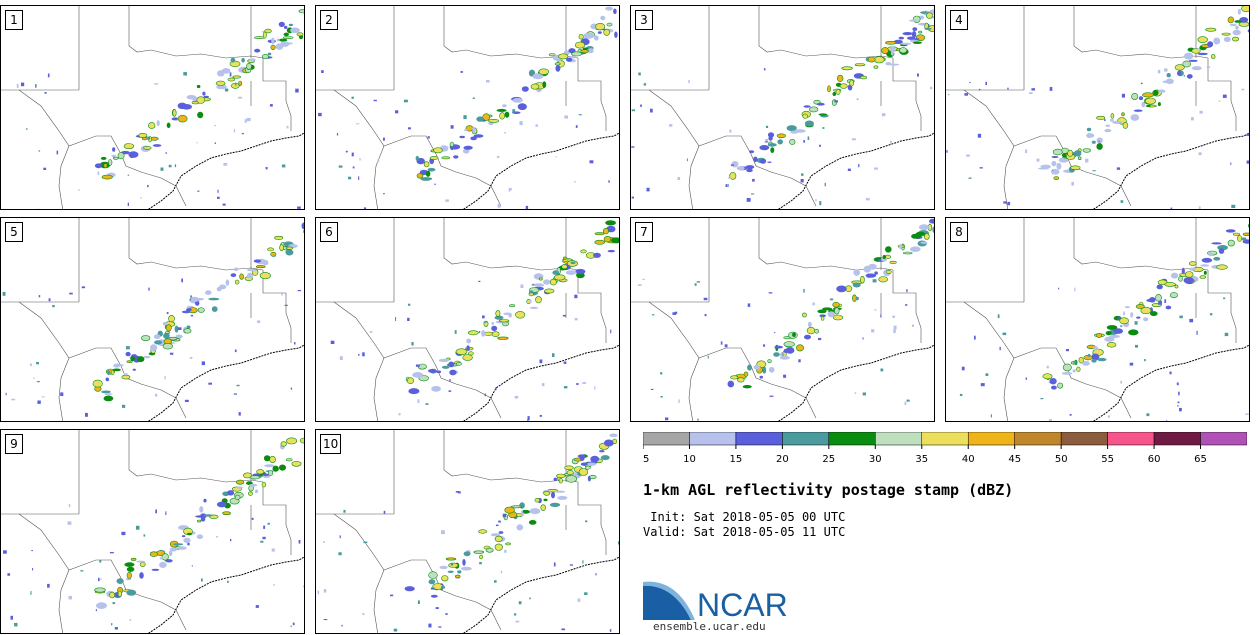 The width and height of the screenshot is (1260, 635). Describe the element at coordinates (875, 459) in the screenshot. I see `colorbar-tick-label: 30` at that location.